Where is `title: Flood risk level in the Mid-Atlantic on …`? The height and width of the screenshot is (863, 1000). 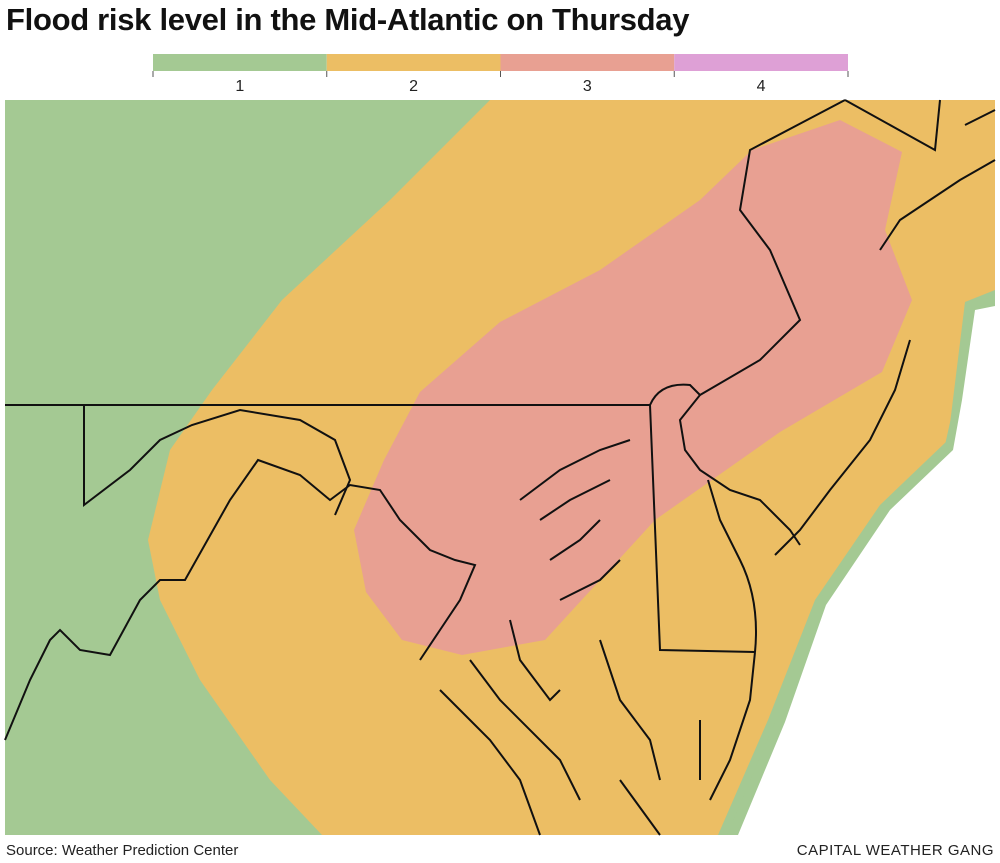 title: Flood risk level in the Mid-Atlantic on … is located at coordinates (348, 19).